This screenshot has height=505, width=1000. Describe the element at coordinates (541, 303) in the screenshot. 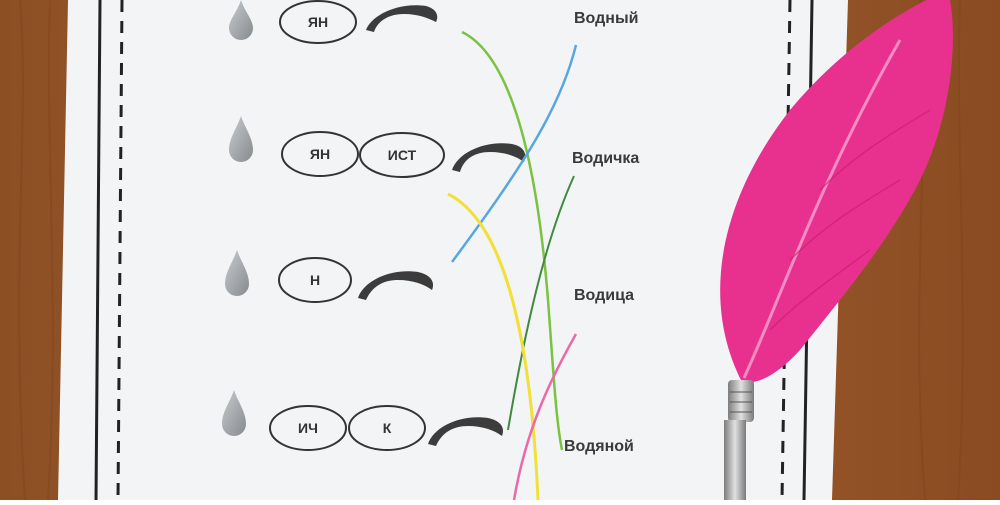

I see `pencil-line-dark-green` at that location.